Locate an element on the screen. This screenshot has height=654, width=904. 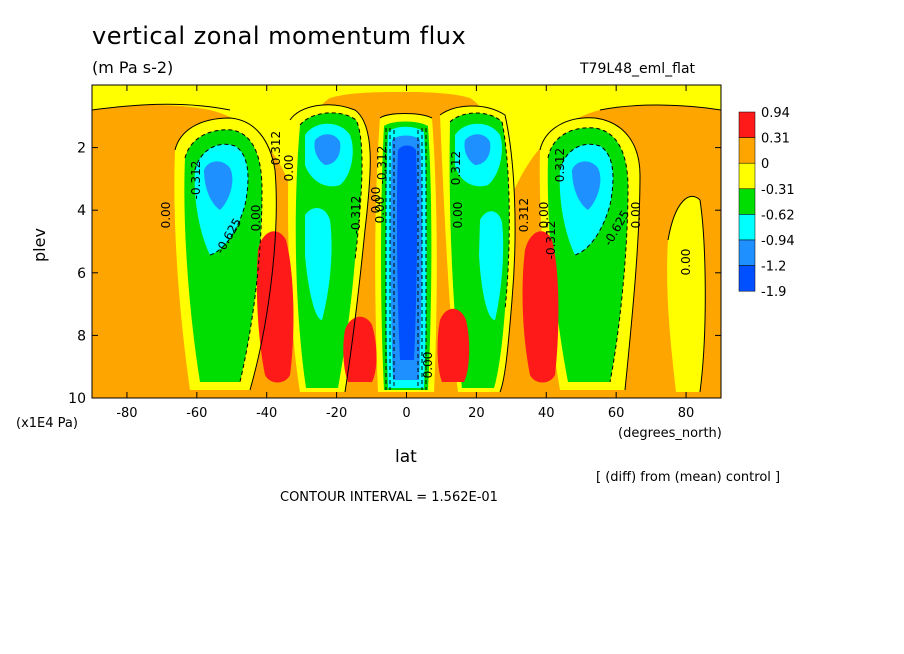
x-tick-label: 0 is located at coordinates (406, 413).